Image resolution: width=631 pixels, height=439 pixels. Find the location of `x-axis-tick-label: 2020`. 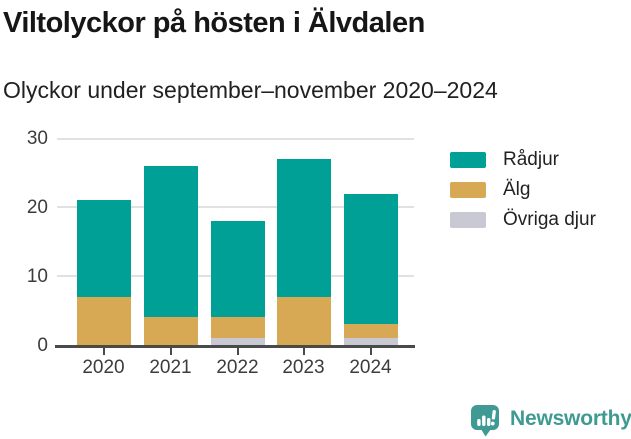

x-axis-tick-label: 2020 is located at coordinates (103, 367).